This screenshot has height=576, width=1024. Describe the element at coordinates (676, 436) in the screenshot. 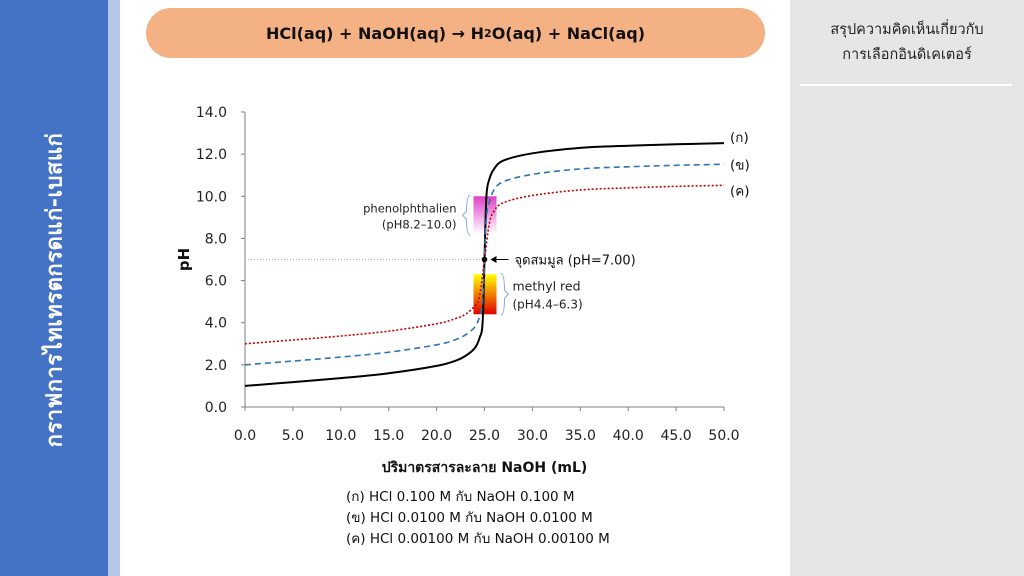

I see `x-tick-label: 45.0` at that location.